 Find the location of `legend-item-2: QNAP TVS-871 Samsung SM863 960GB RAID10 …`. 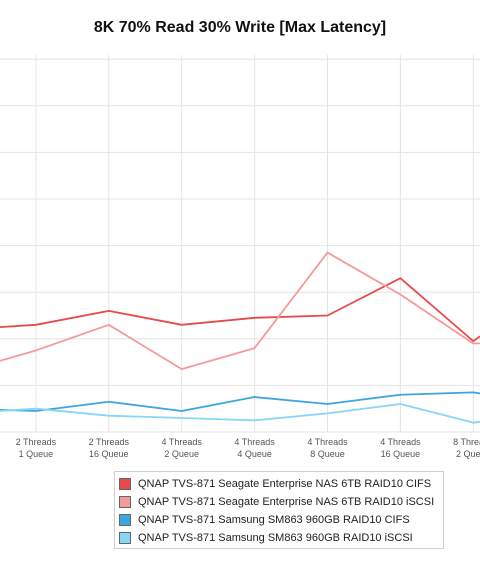

legend-item-2: QNAP TVS-871 Samsung SM863 960GB RAID10 … is located at coordinates (264, 520).